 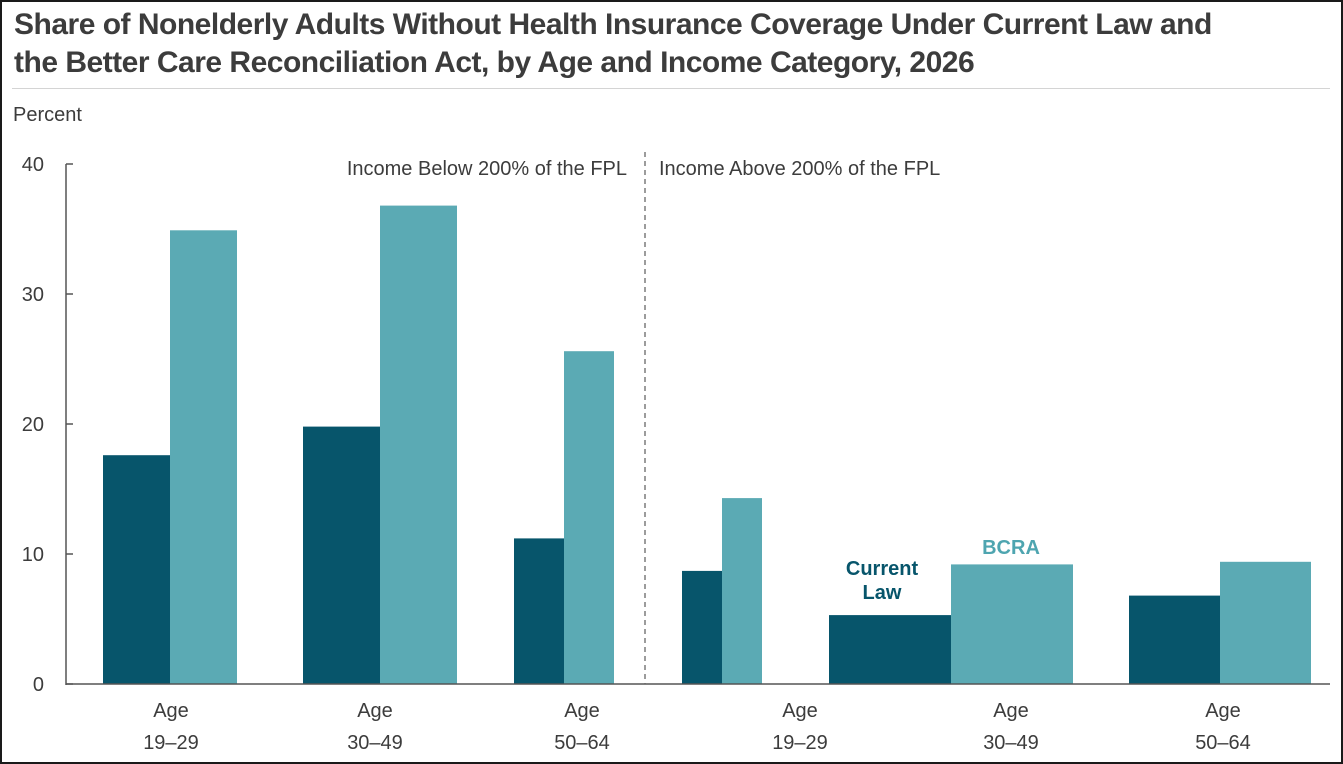 What do you see at coordinates (33, 425) in the screenshot?
I see `y-axis-tick-label: 20` at bounding box center [33, 425].